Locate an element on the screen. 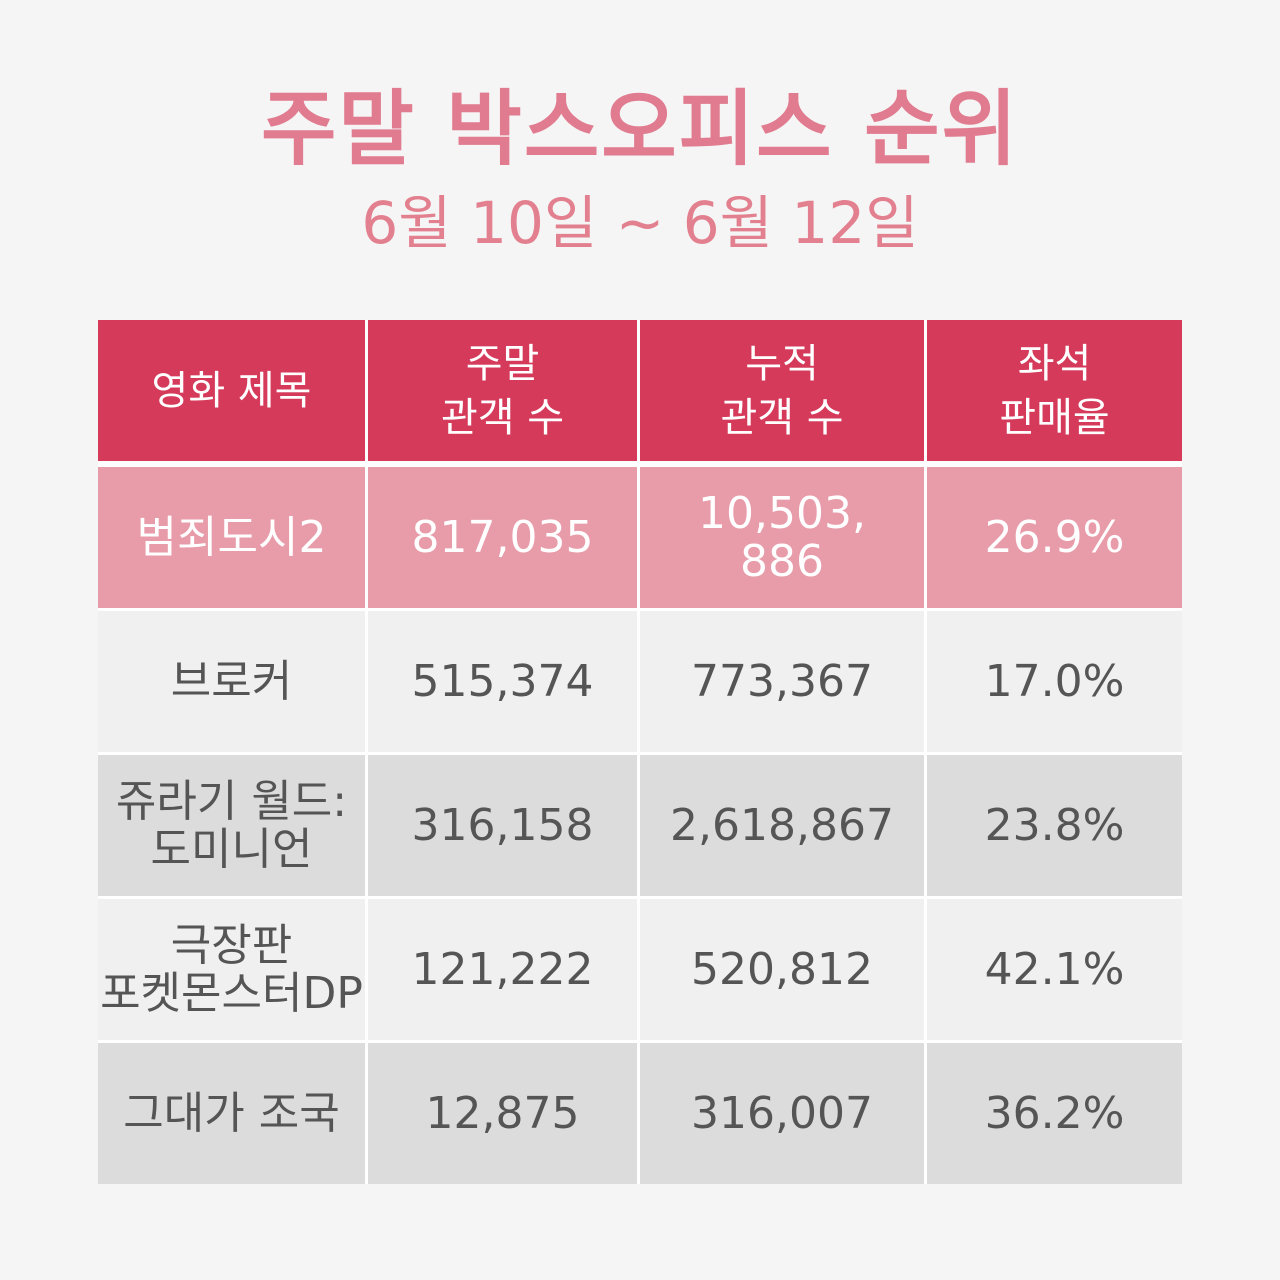  movie-title: 그대가 조국 is located at coordinates (231, 1113).